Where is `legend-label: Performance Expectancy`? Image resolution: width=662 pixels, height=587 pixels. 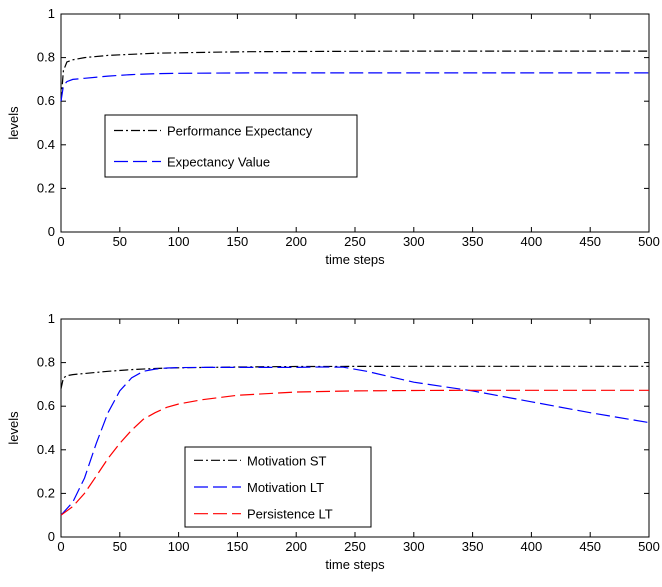
legend-label: Performance Expectancy is located at coordinates (240, 131).